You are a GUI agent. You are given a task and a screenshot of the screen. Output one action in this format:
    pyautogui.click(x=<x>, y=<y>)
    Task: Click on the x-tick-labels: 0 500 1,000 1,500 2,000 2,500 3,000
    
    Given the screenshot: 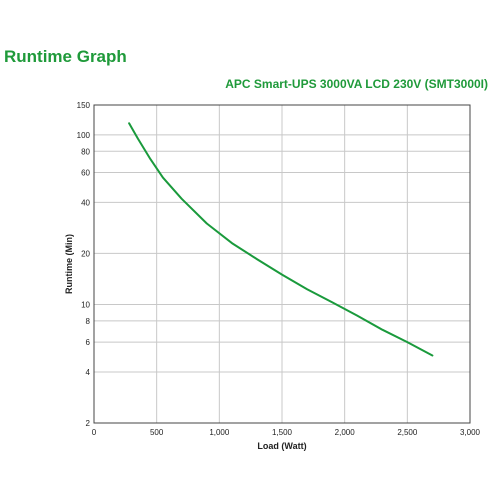 What is the action you would take?
    pyautogui.click(x=286, y=432)
    